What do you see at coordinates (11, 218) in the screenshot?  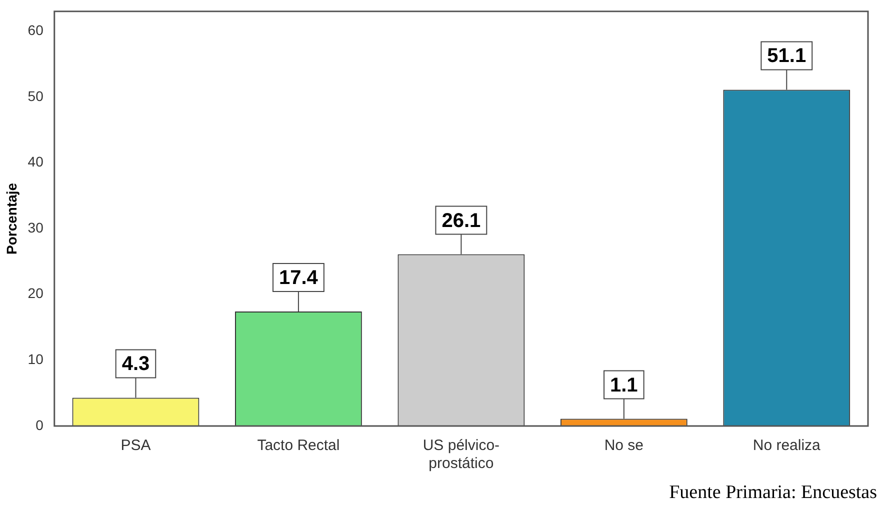 I see `y-axis-title: Porcentaje` at bounding box center [11, 218].